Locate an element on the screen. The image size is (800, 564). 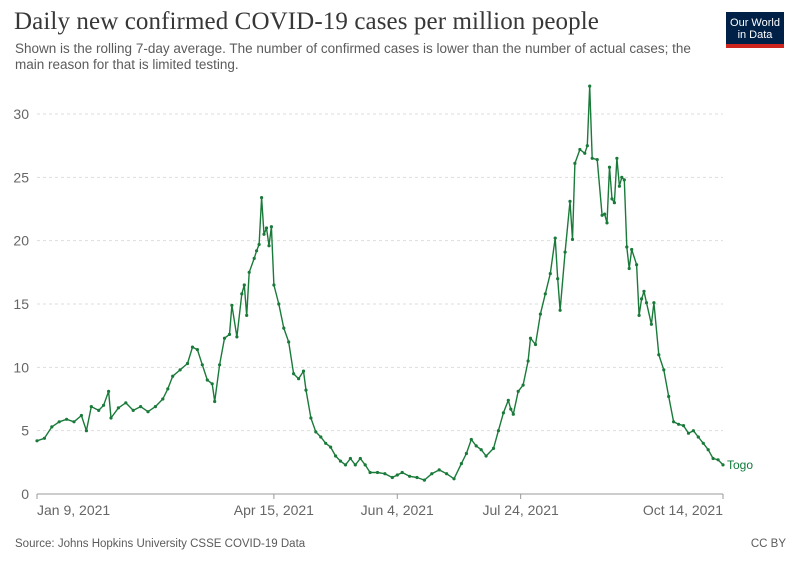
x-tick-label: Oct 14, 2021 is located at coordinates (683, 510).